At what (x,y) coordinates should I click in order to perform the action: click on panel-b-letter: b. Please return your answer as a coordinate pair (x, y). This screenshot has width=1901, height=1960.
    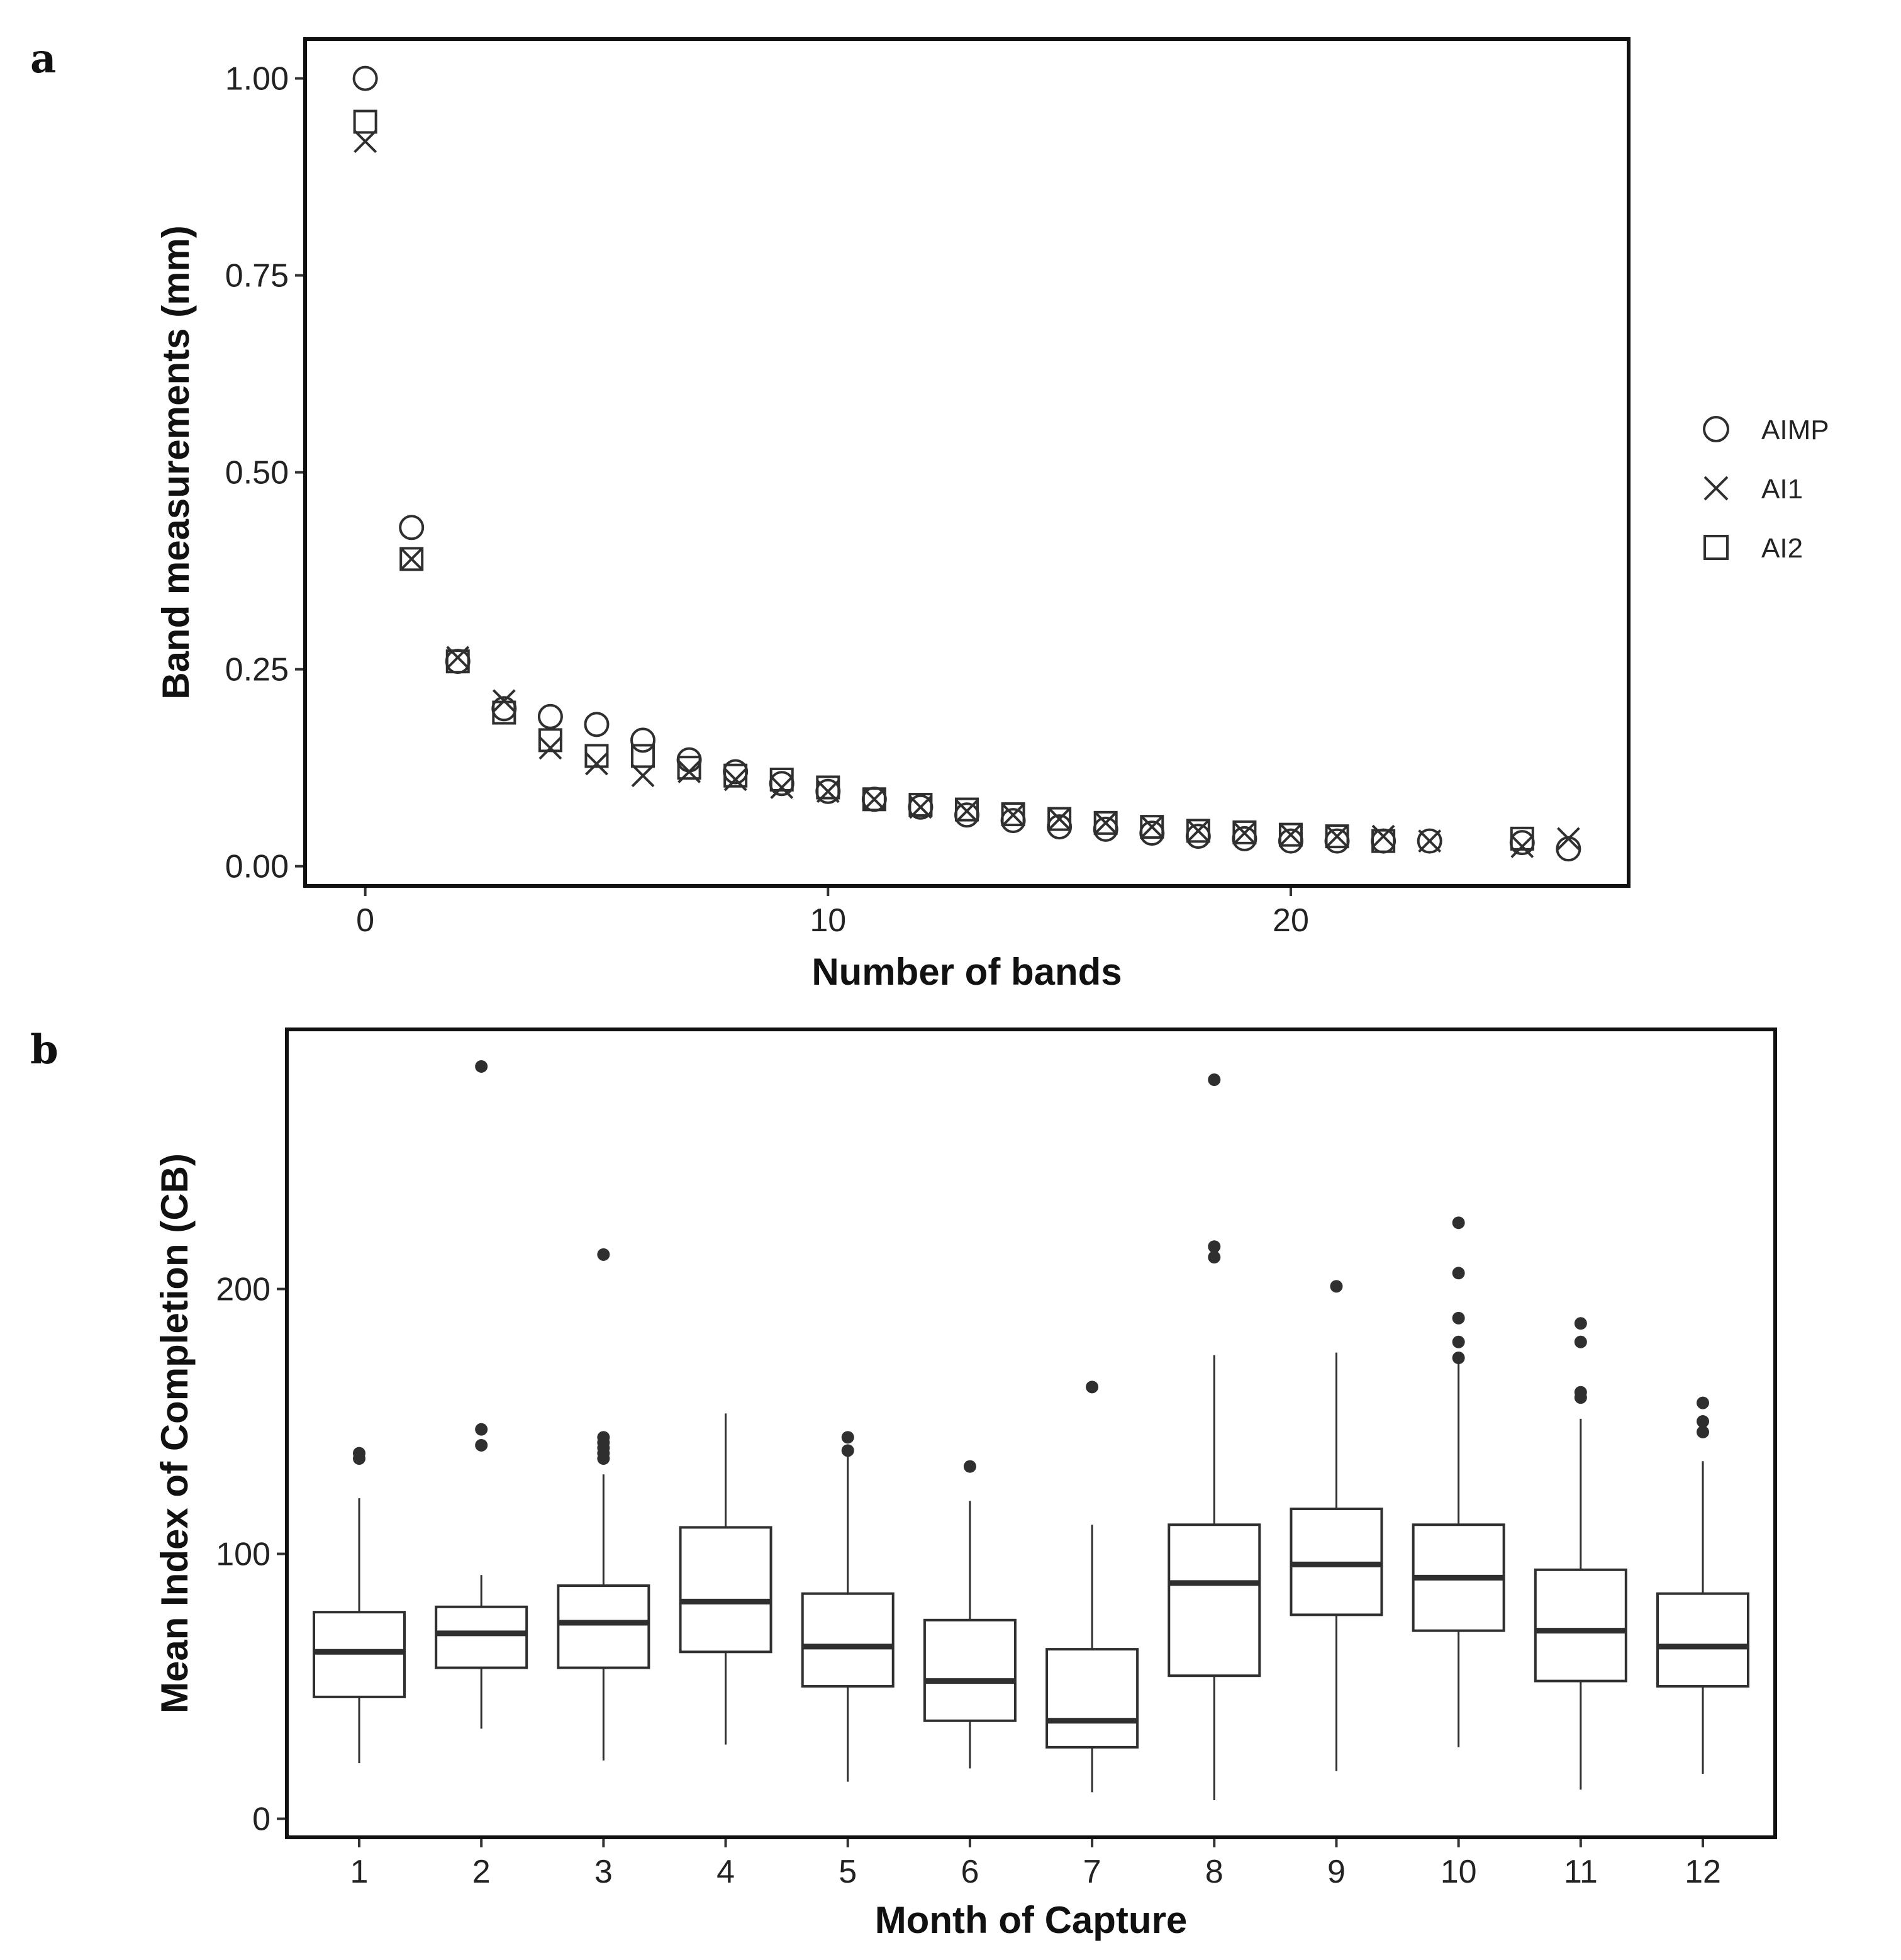
    Looking at the image, I should click on (44, 1049).